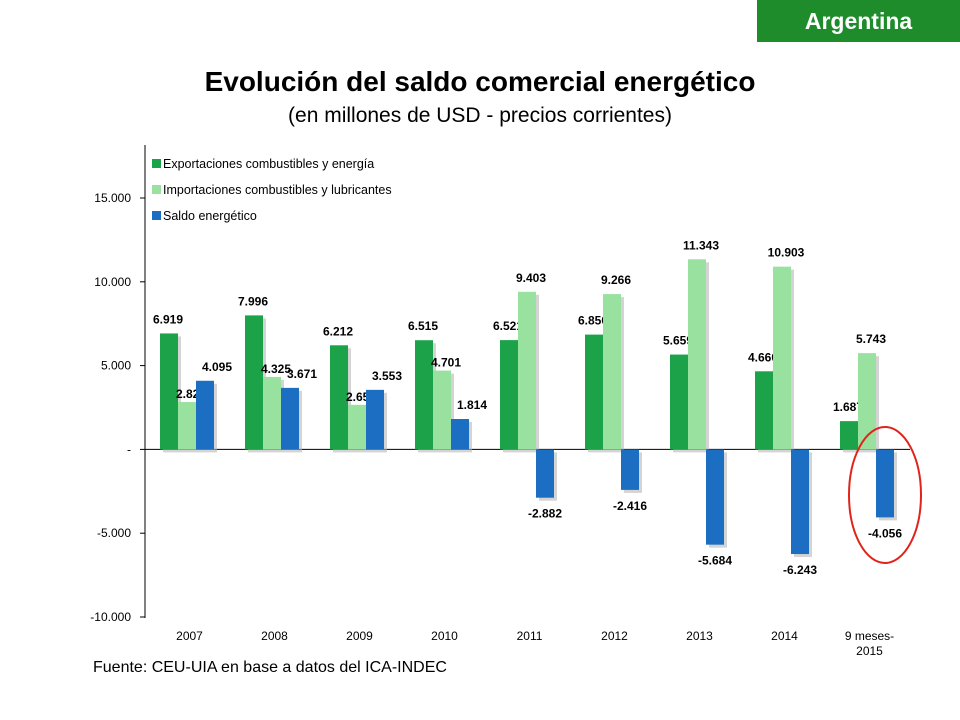 The height and width of the screenshot is (720, 960). What do you see at coordinates (858, 21) in the screenshot?
I see `country-badge: Argentina` at bounding box center [858, 21].